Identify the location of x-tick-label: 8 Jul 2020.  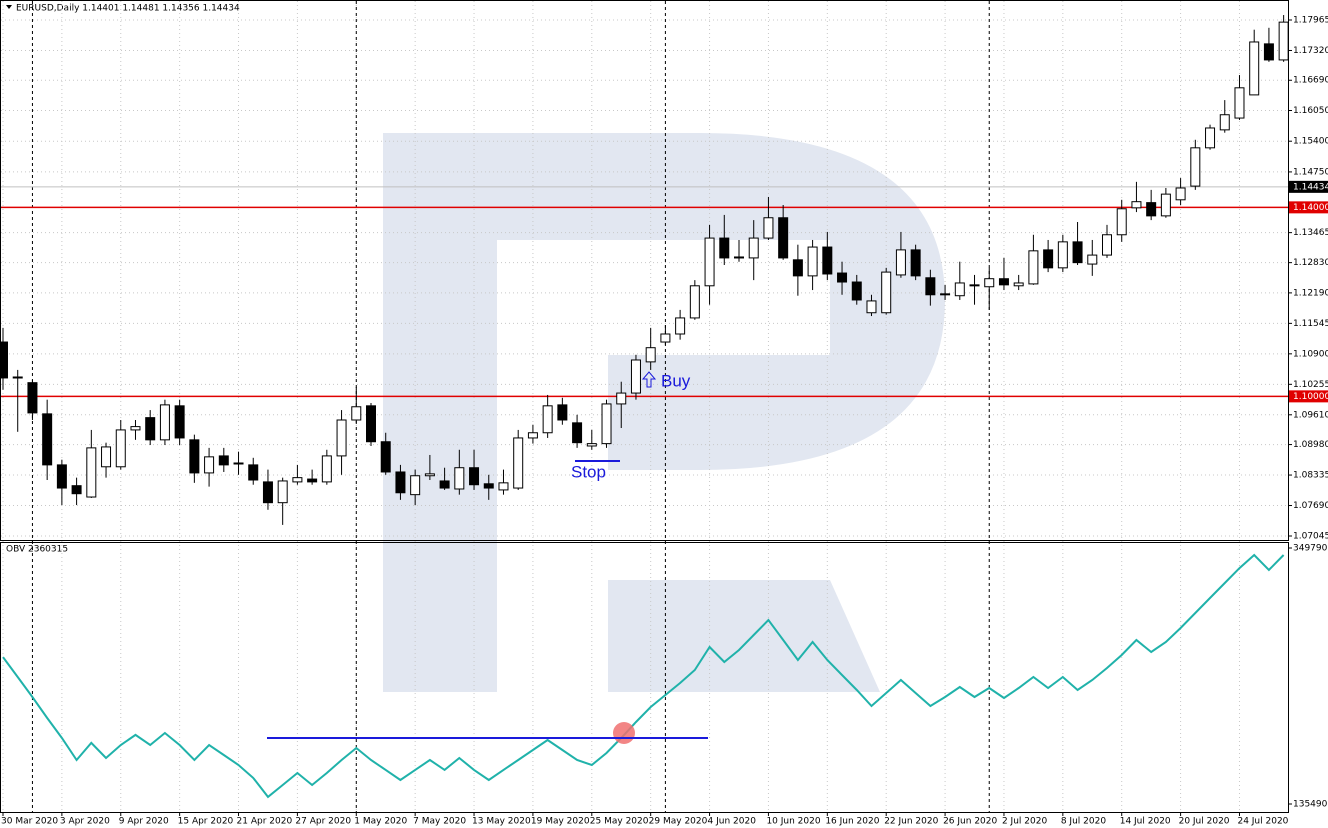
(1083, 822).